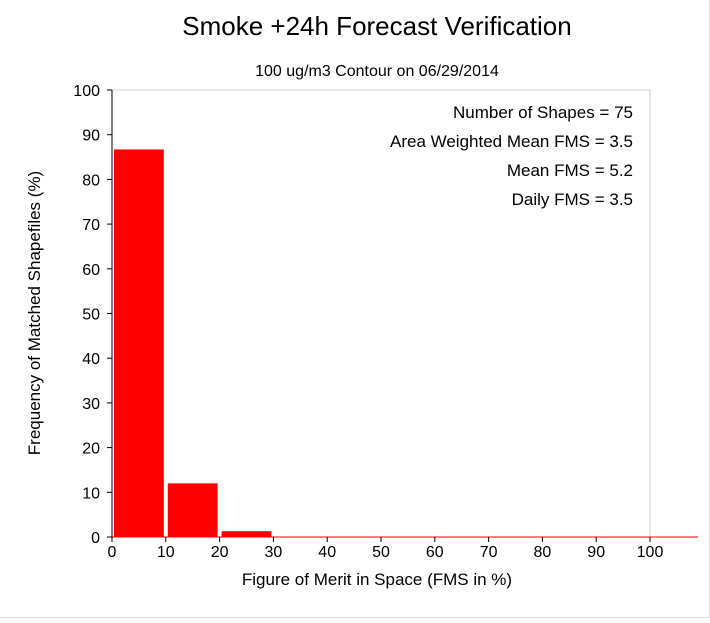 The height and width of the screenshot is (623, 710). Describe the element at coordinates (543, 552) in the screenshot. I see `x-tick-label-8: 80` at that location.